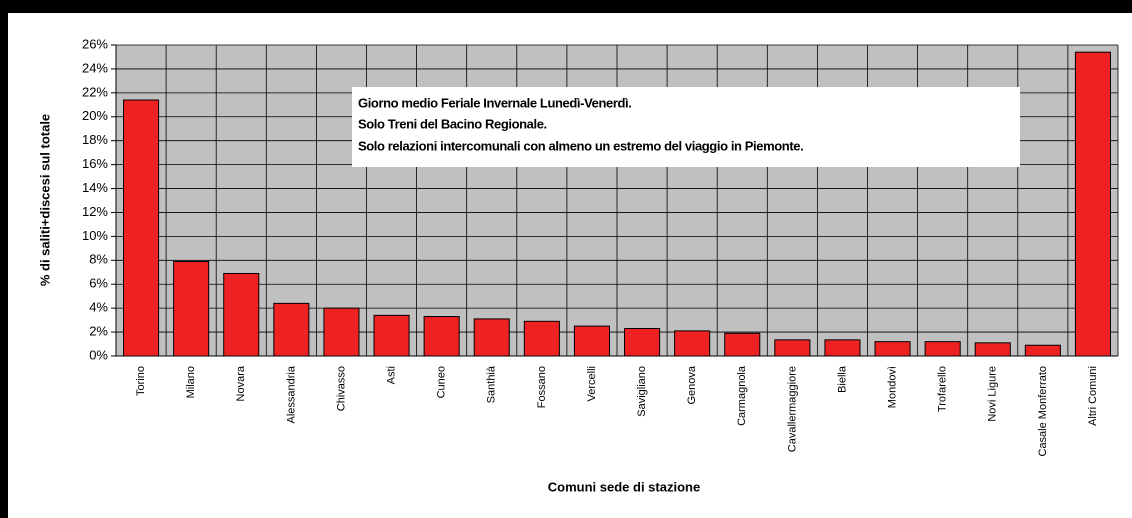 The width and height of the screenshot is (1132, 518). Describe the element at coordinates (452, 123) in the screenshot. I see `annotation: Solo Treni del Bacino Regionale.` at that location.